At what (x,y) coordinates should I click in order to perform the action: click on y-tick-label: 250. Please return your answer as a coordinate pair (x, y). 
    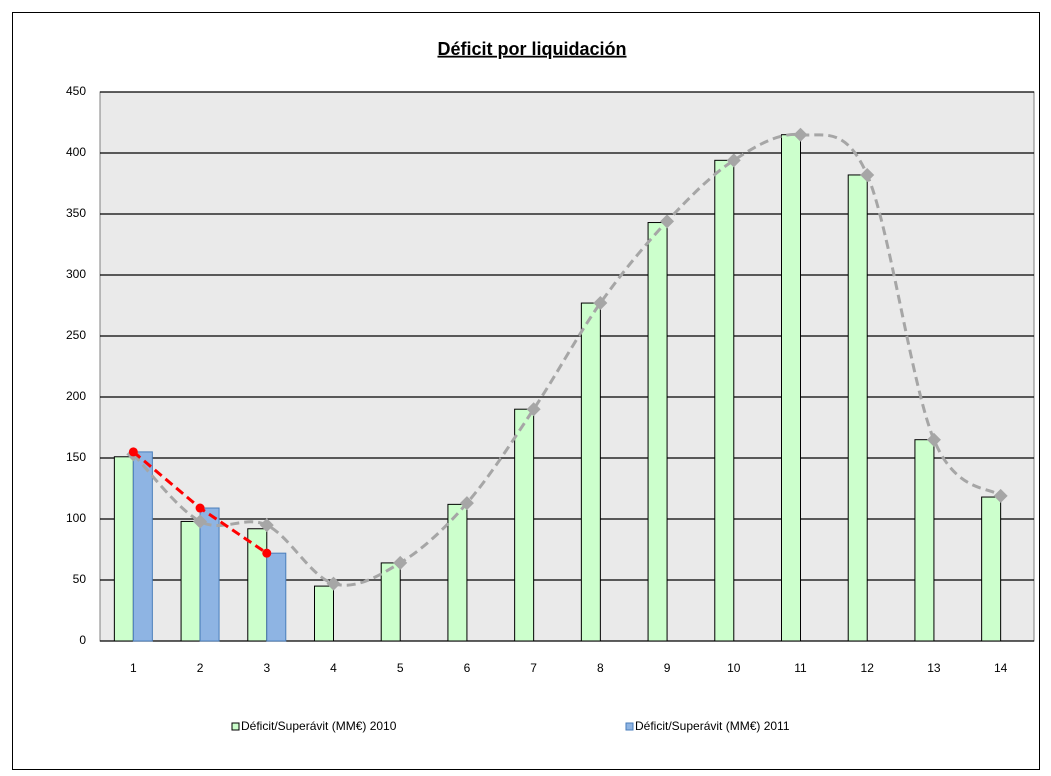
    Looking at the image, I should click on (76, 335).